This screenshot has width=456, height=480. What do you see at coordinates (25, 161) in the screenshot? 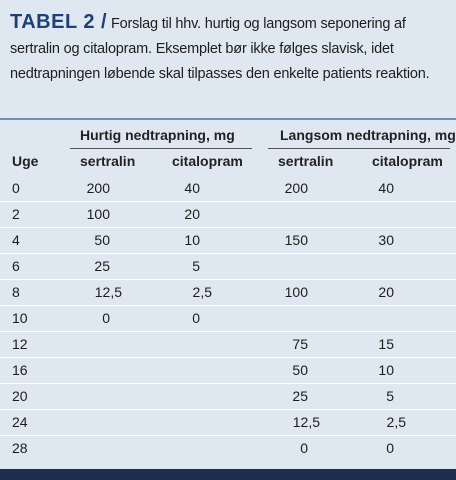
I see `column-header: Uge` at bounding box center [25, 161].